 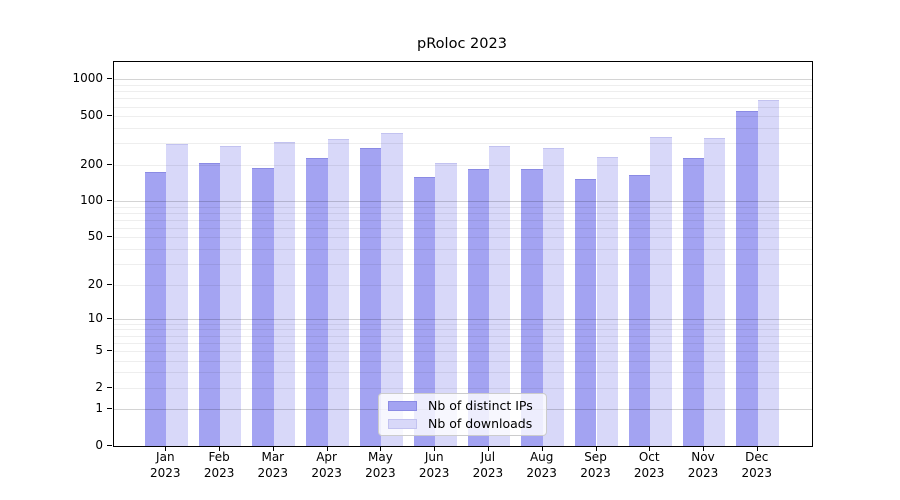 What do you see at coordinates (91, 163) in the screenshot?
I see `y-tick-label: 200` at bounding box center [91, 163].